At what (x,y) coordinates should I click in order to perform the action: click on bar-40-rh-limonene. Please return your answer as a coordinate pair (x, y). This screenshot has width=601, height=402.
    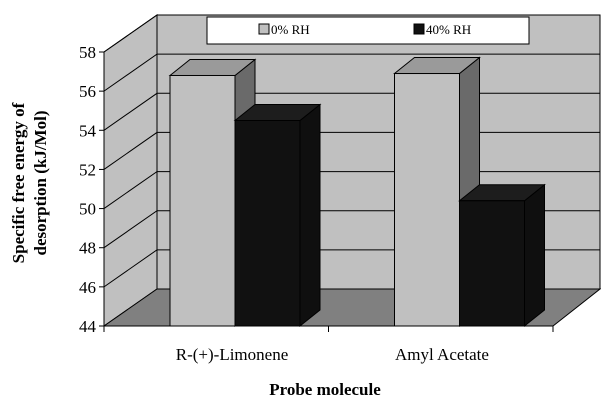
    Looking at the image, I should click on (277, 215).